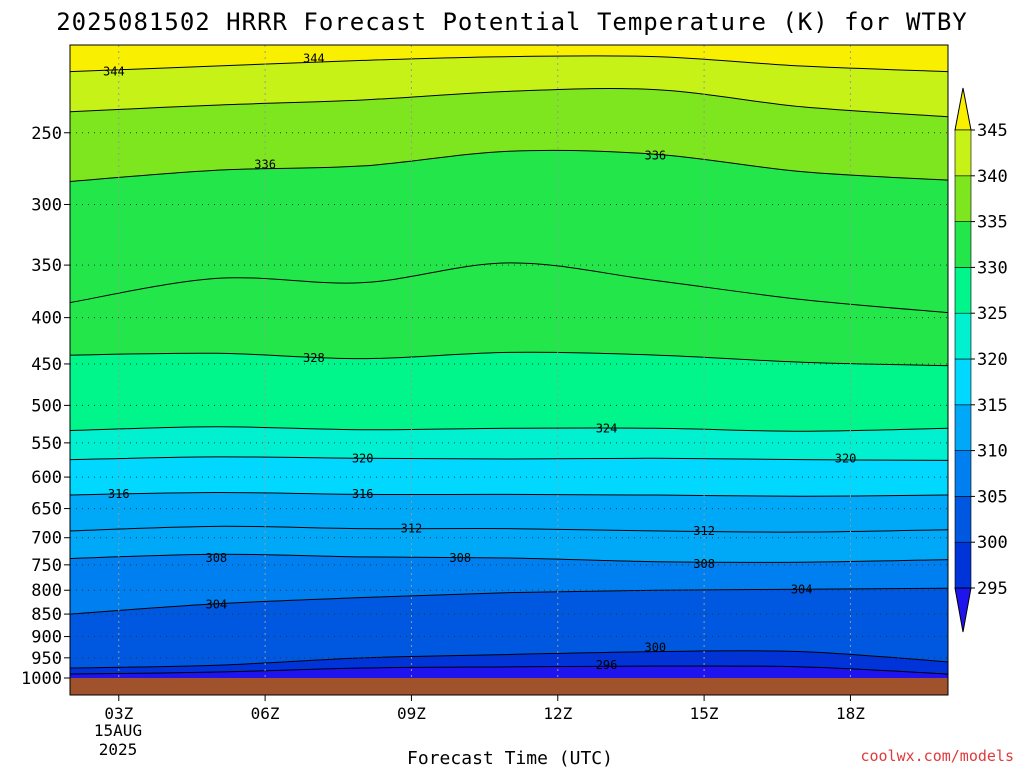 Image resolution: width=1024 pixels, height=768 pixels. Describe the element at coordinates (992, 177) in the screenshot. I see `colorbar-tick-label: 340` at that location.